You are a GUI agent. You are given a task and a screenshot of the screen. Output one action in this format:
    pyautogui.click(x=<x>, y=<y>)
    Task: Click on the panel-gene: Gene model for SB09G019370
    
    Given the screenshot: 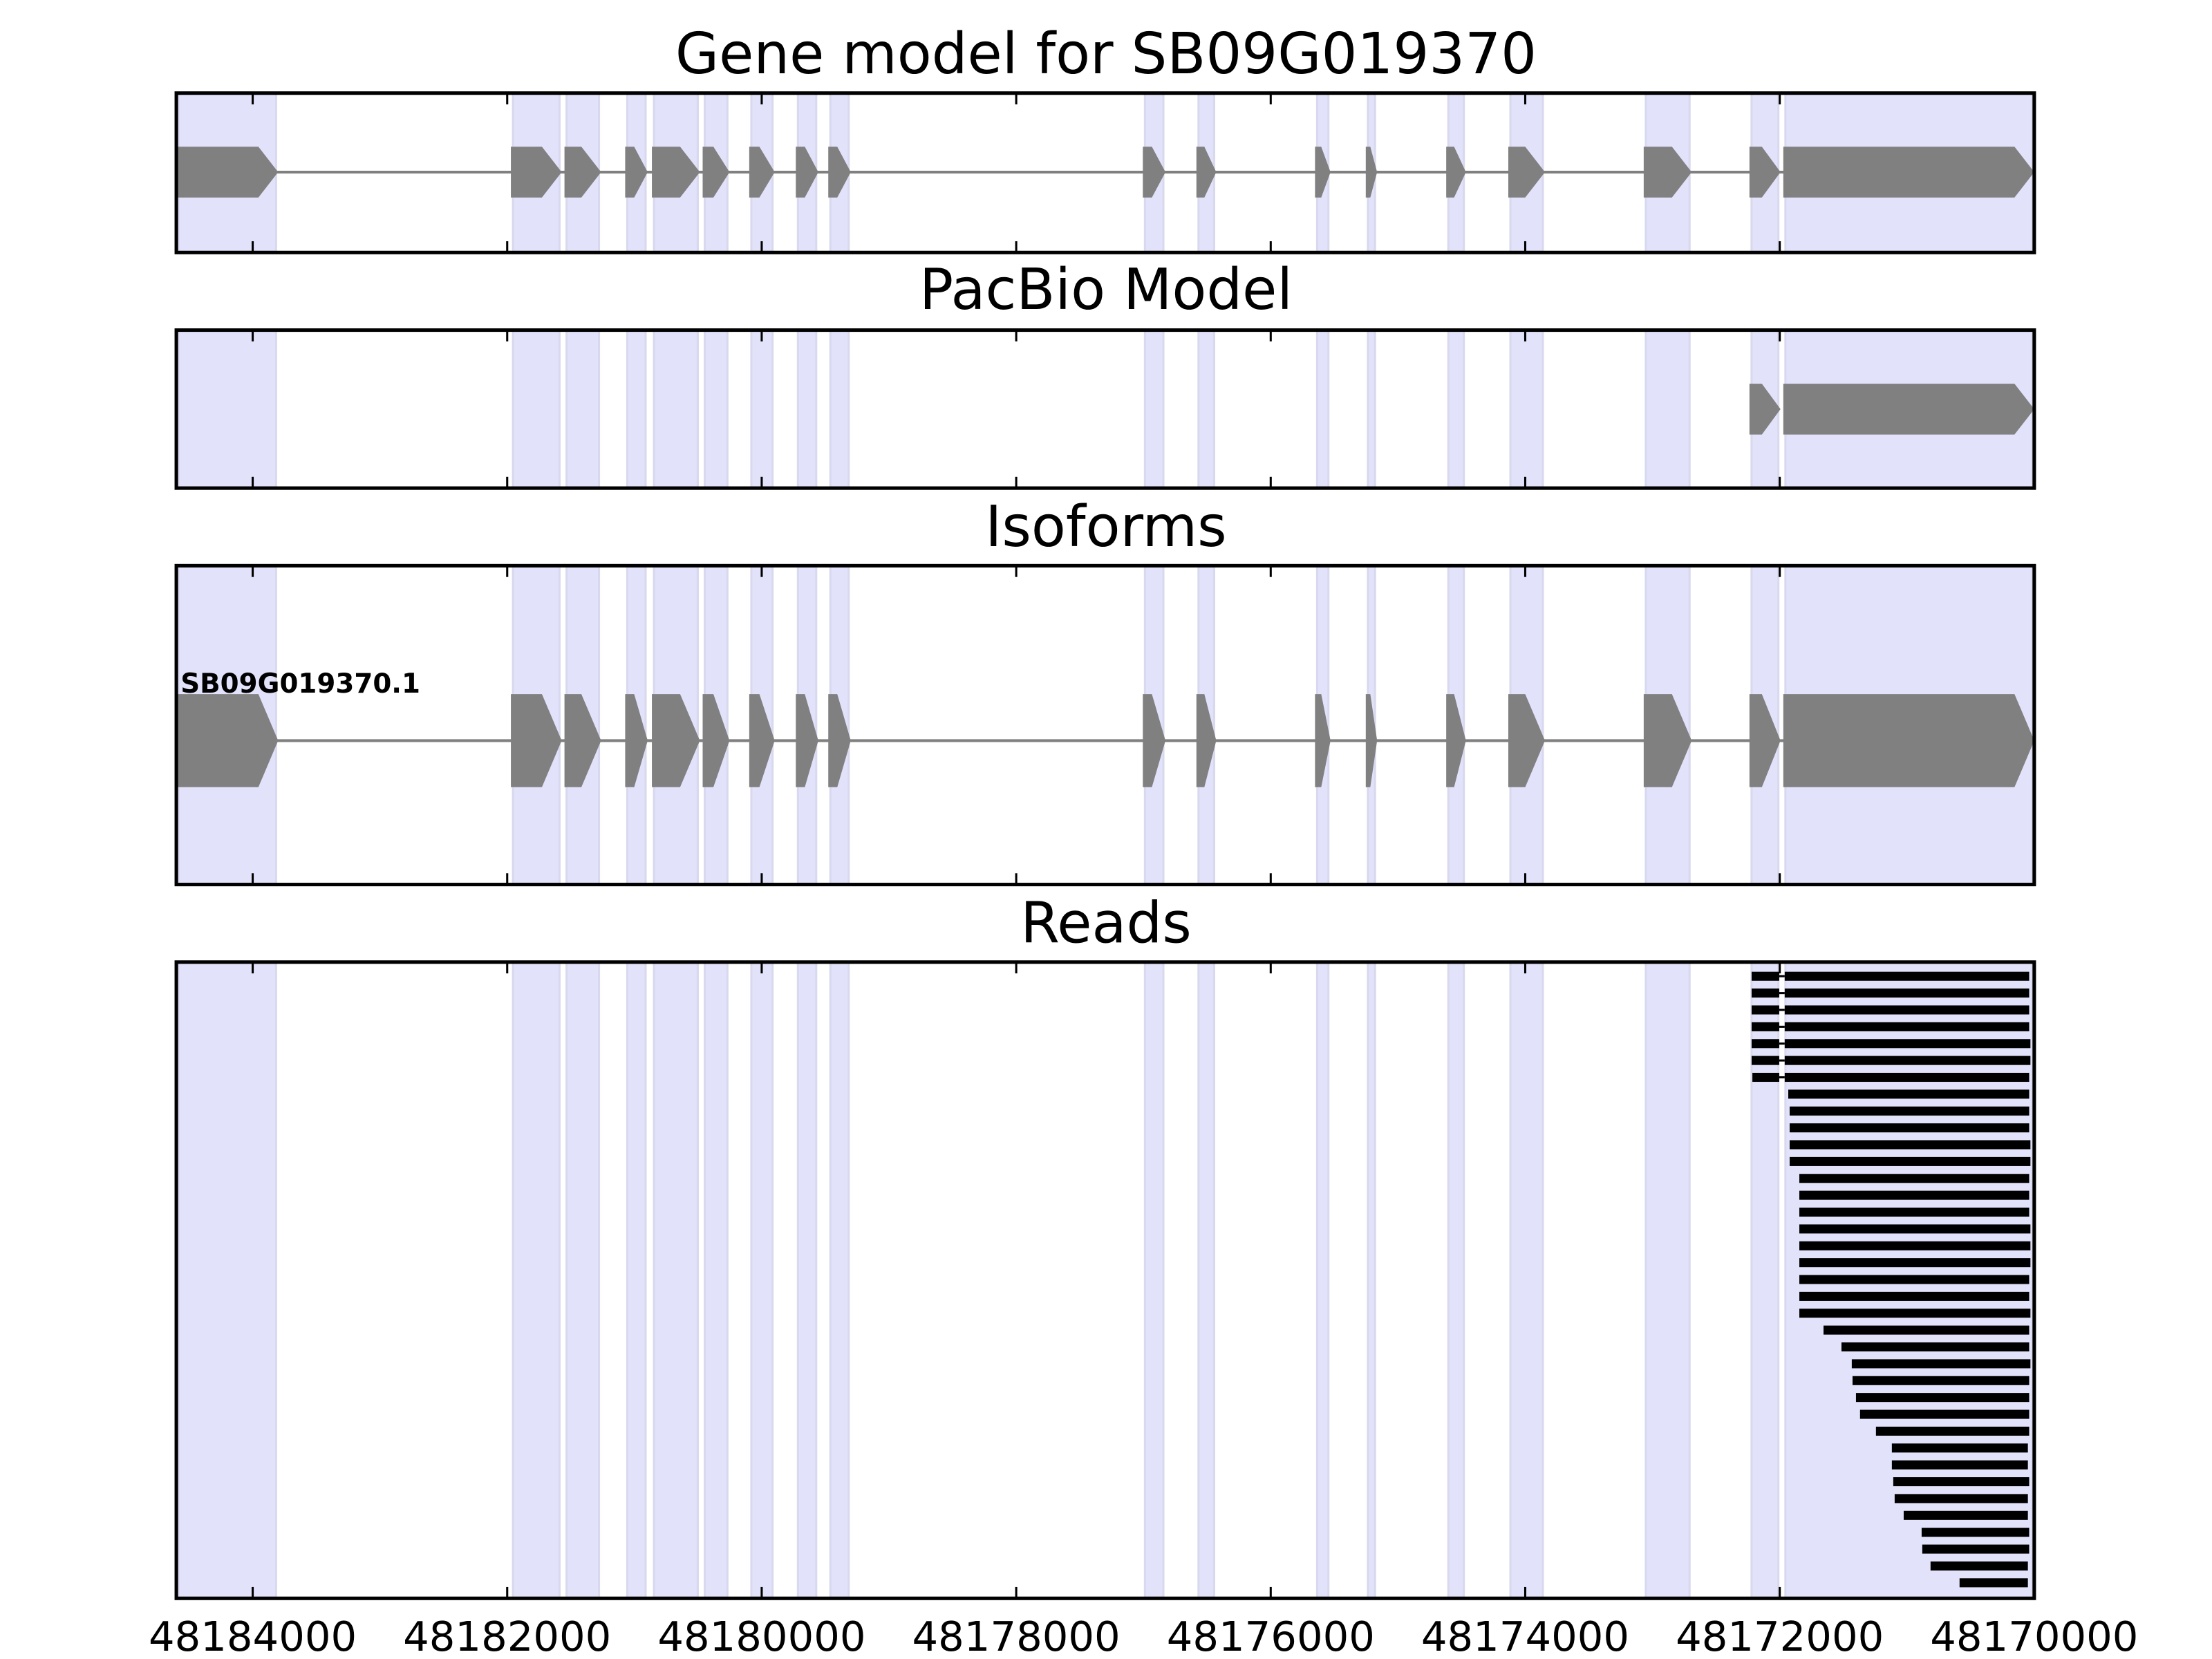 What is the action you would take?
    pyautogui.click(x=1105, y=138)
    